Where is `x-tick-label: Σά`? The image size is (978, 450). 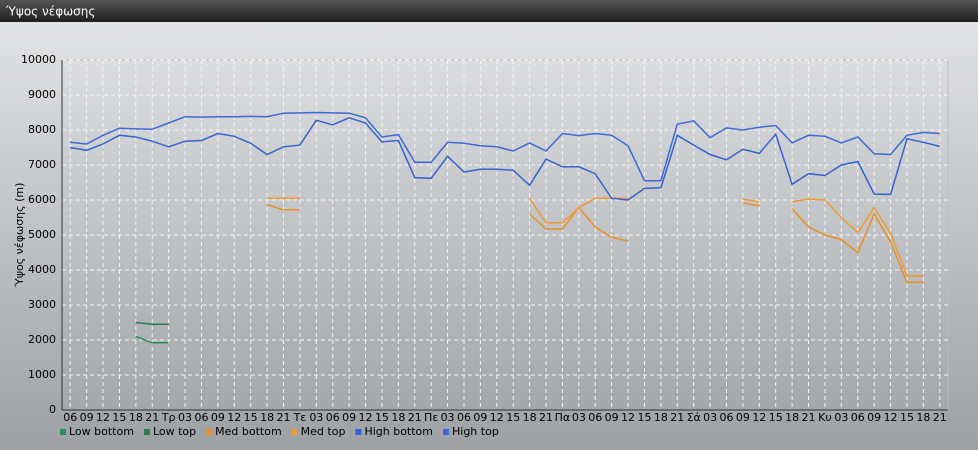
x-tick-label: Σά is located at coordinates (694, 417).